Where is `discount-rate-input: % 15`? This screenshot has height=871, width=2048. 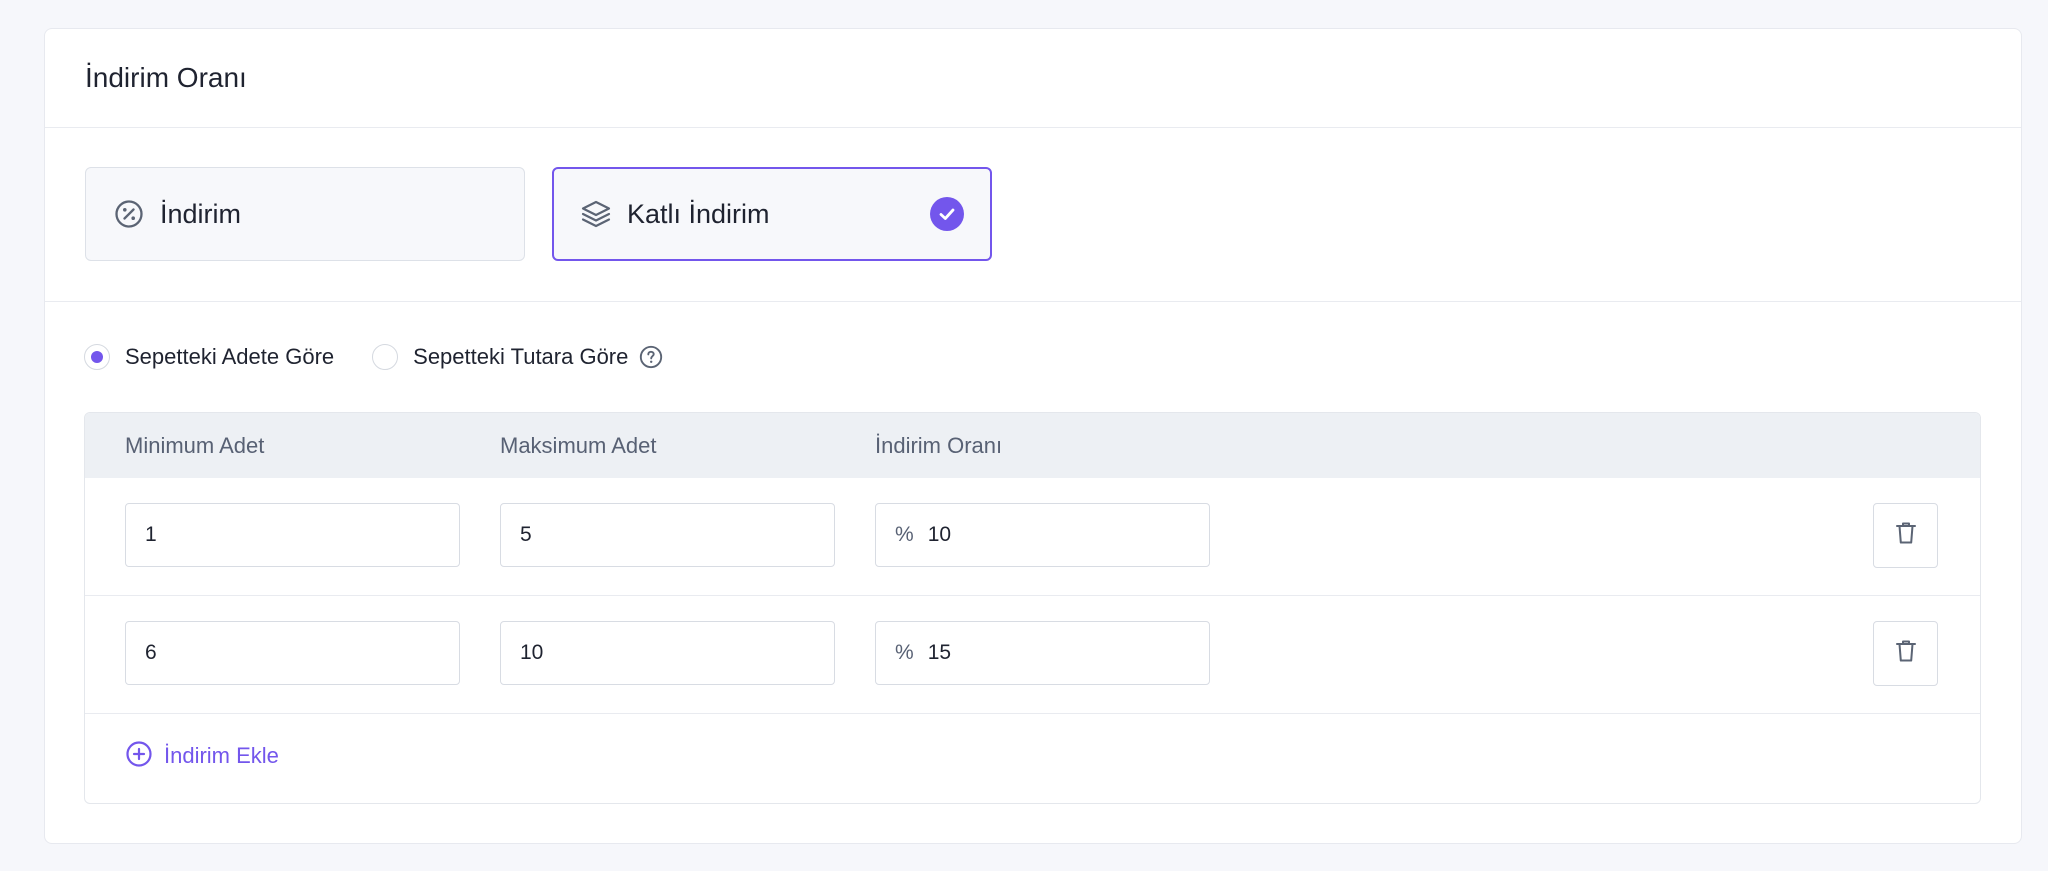 discount-rate-input: % 15 is located at coordinates (1042, 653).